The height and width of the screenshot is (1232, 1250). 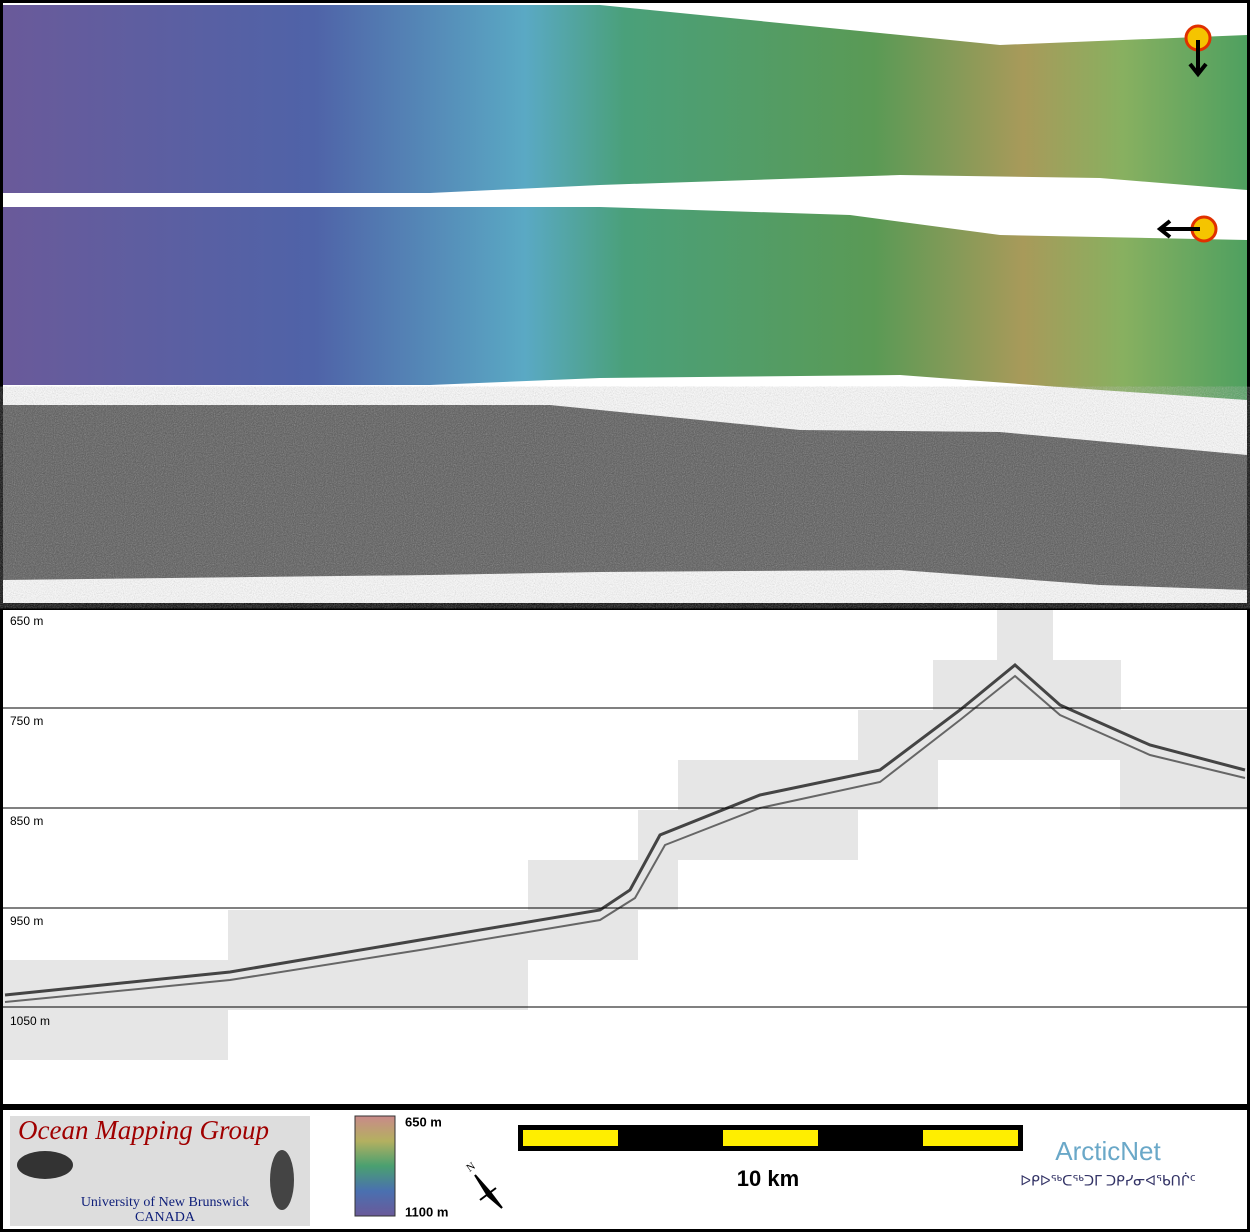 I want to click on logo-title: Ocean Mapping Group, so click(x=143, y=1130).